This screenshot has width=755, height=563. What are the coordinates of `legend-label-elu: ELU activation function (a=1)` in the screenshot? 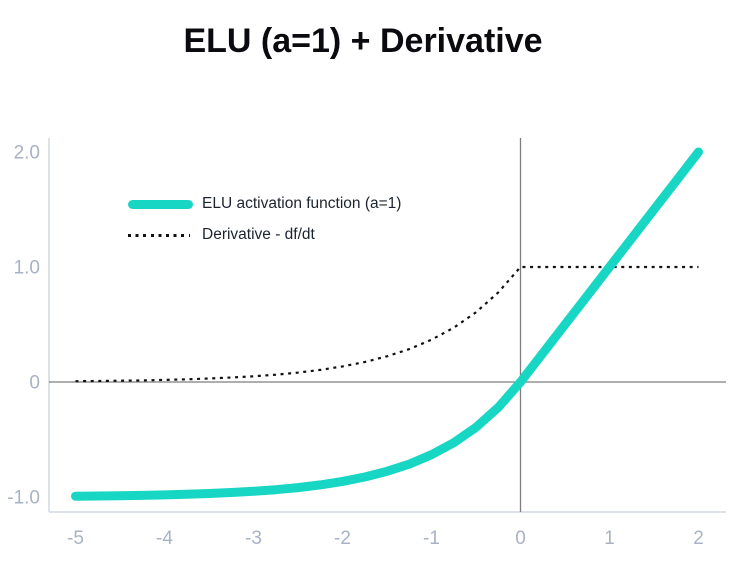 It's located at (302, 203).